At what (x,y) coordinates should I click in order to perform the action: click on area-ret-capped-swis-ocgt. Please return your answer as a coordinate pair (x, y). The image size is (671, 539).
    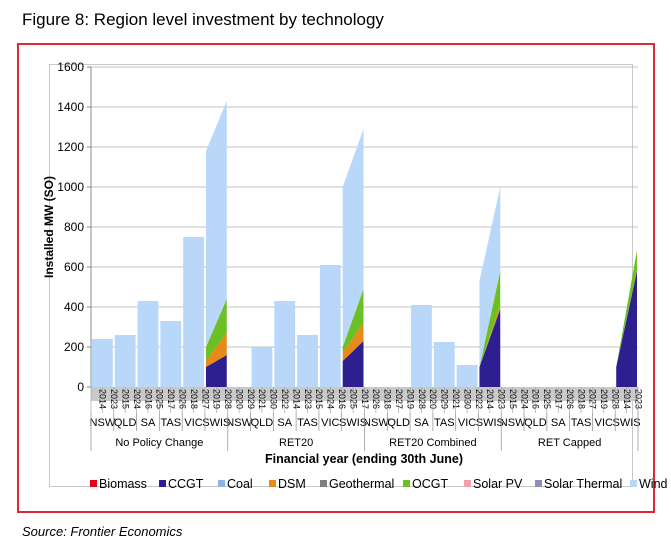
    Looking at the image, I should click on (626, 308).